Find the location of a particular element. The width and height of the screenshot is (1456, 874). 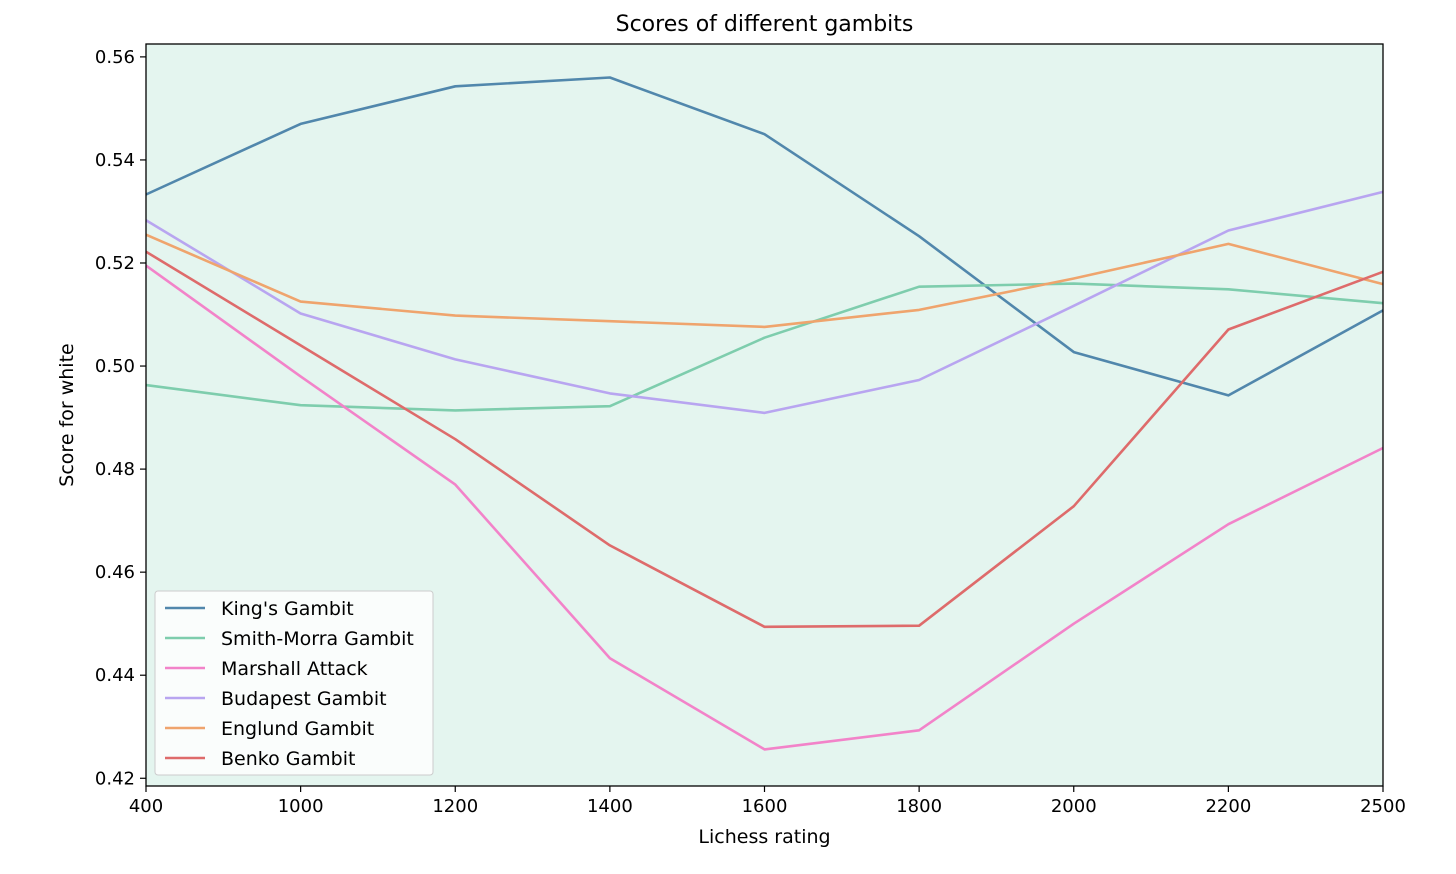

series-line-smith-morra-gambit is located at coordinates (764, 347).